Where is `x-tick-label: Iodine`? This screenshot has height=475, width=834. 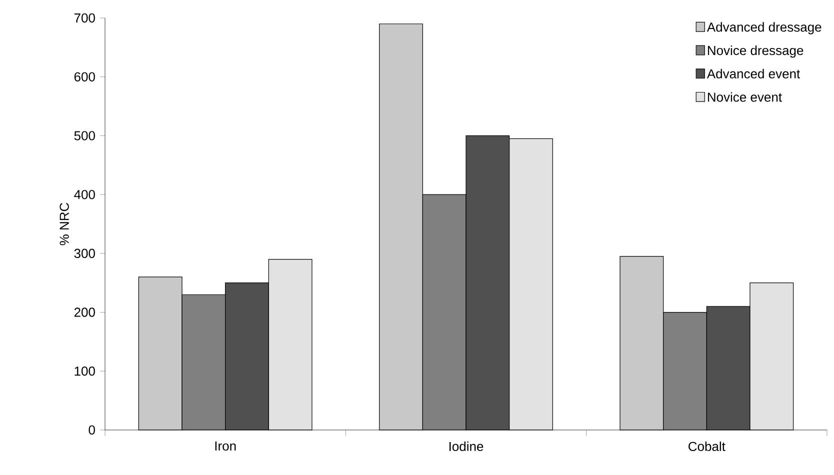 x-tick-label: Iodine is located at coordinates (467, 447).